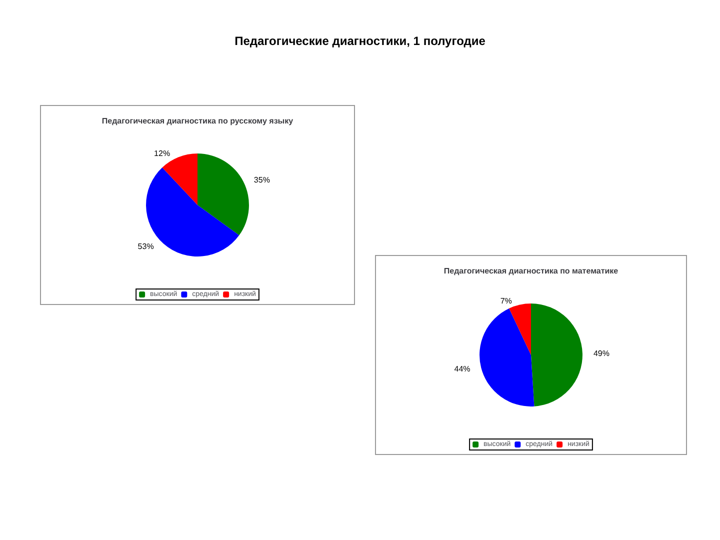 The height and width of the screenshot is (540, 720). I want to click on chart-title: Педагогическая диагностика по русскому языку, so click(198, 121).